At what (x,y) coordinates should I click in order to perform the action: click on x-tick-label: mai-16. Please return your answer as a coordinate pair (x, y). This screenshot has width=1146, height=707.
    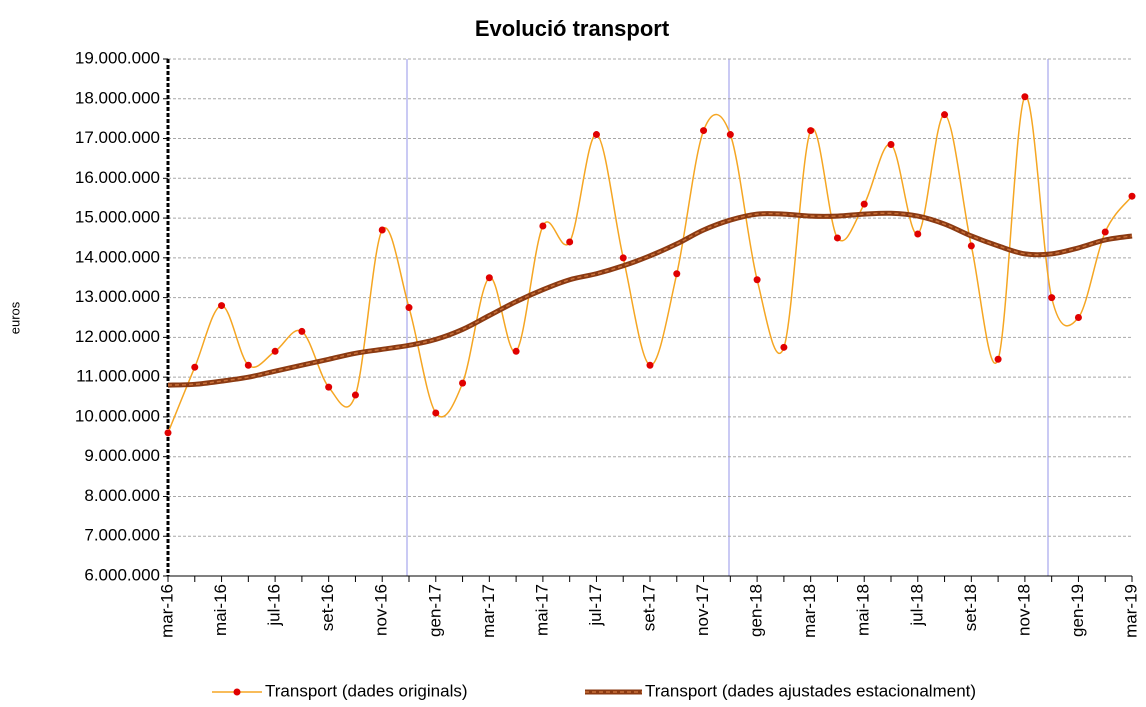
    Looking at the image, I should click on (220, 610).